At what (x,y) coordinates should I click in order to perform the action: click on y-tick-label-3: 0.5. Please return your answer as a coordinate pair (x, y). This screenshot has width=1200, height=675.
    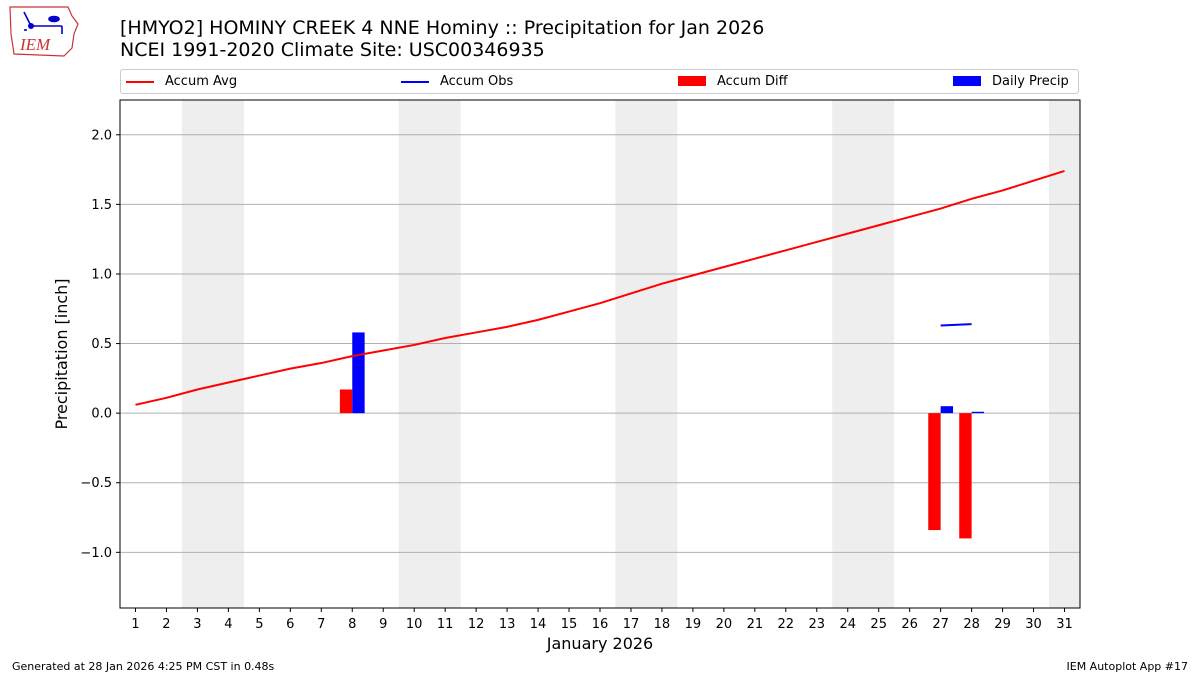
    Looking at the image, I should click on (101, 344).